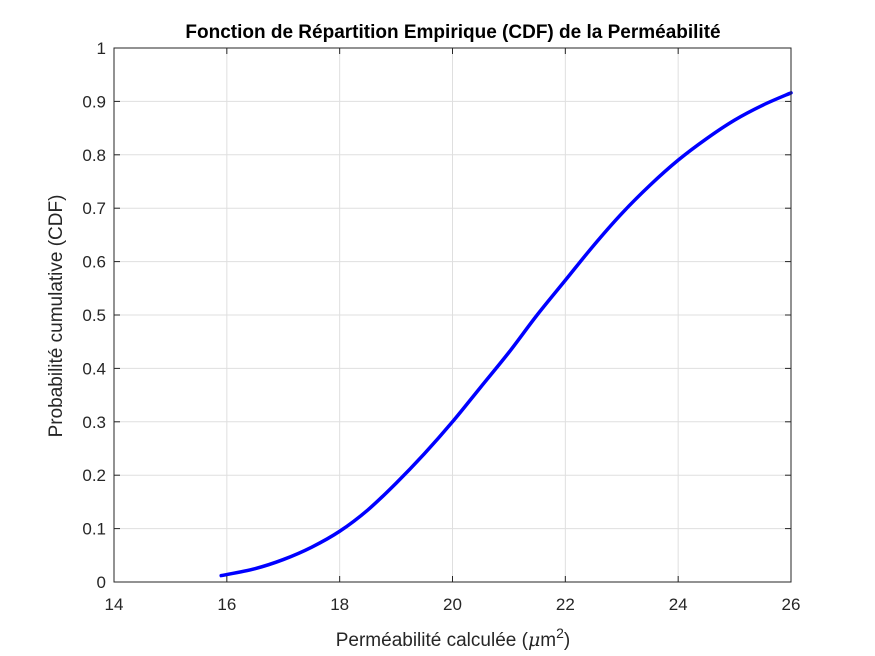 Image resolution: width=875 pixels, height=656 pixels. I want to click on y-tick-label: 0.6, so click(94, 262).